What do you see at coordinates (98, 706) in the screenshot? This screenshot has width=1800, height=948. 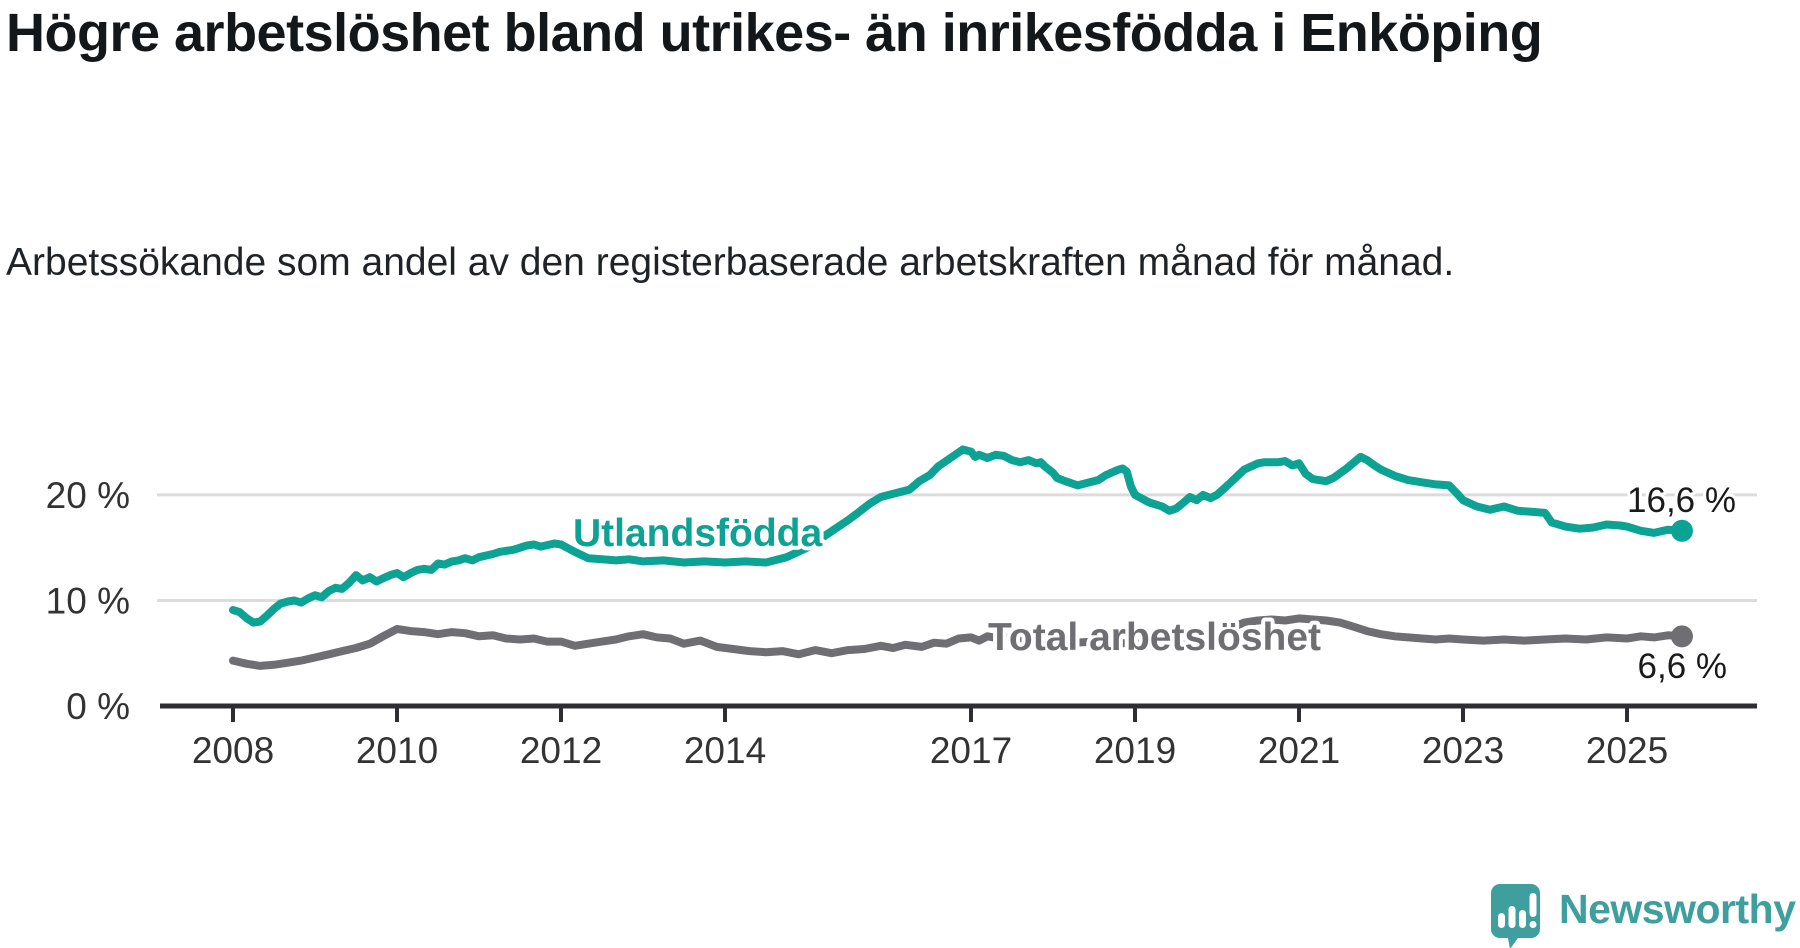 I see `y-tick-label-0: 0 %` at bounding box center [98, 706].